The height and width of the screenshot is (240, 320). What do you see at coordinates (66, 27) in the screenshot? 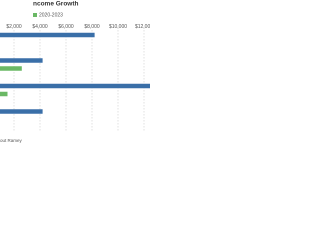
I see `x-tick-label: $6,000` at bounding box center [66, 27].